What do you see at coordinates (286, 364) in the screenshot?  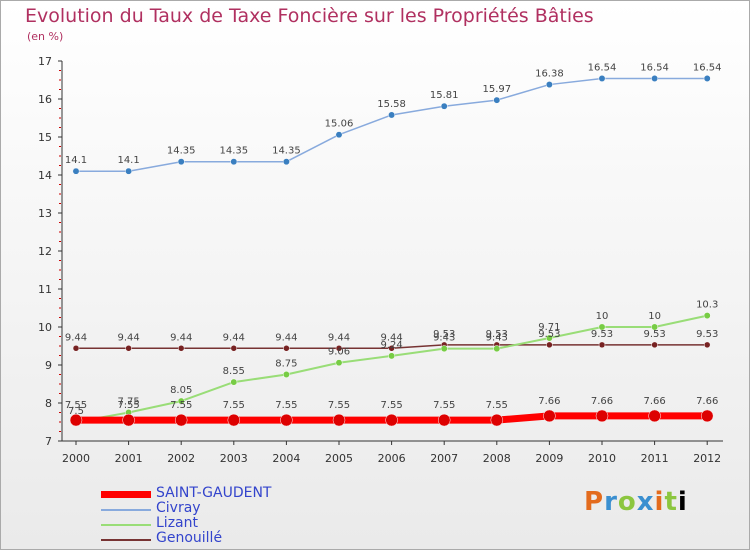 I see `data-label-lizant: 8.75` at bounding box center [286, 364].